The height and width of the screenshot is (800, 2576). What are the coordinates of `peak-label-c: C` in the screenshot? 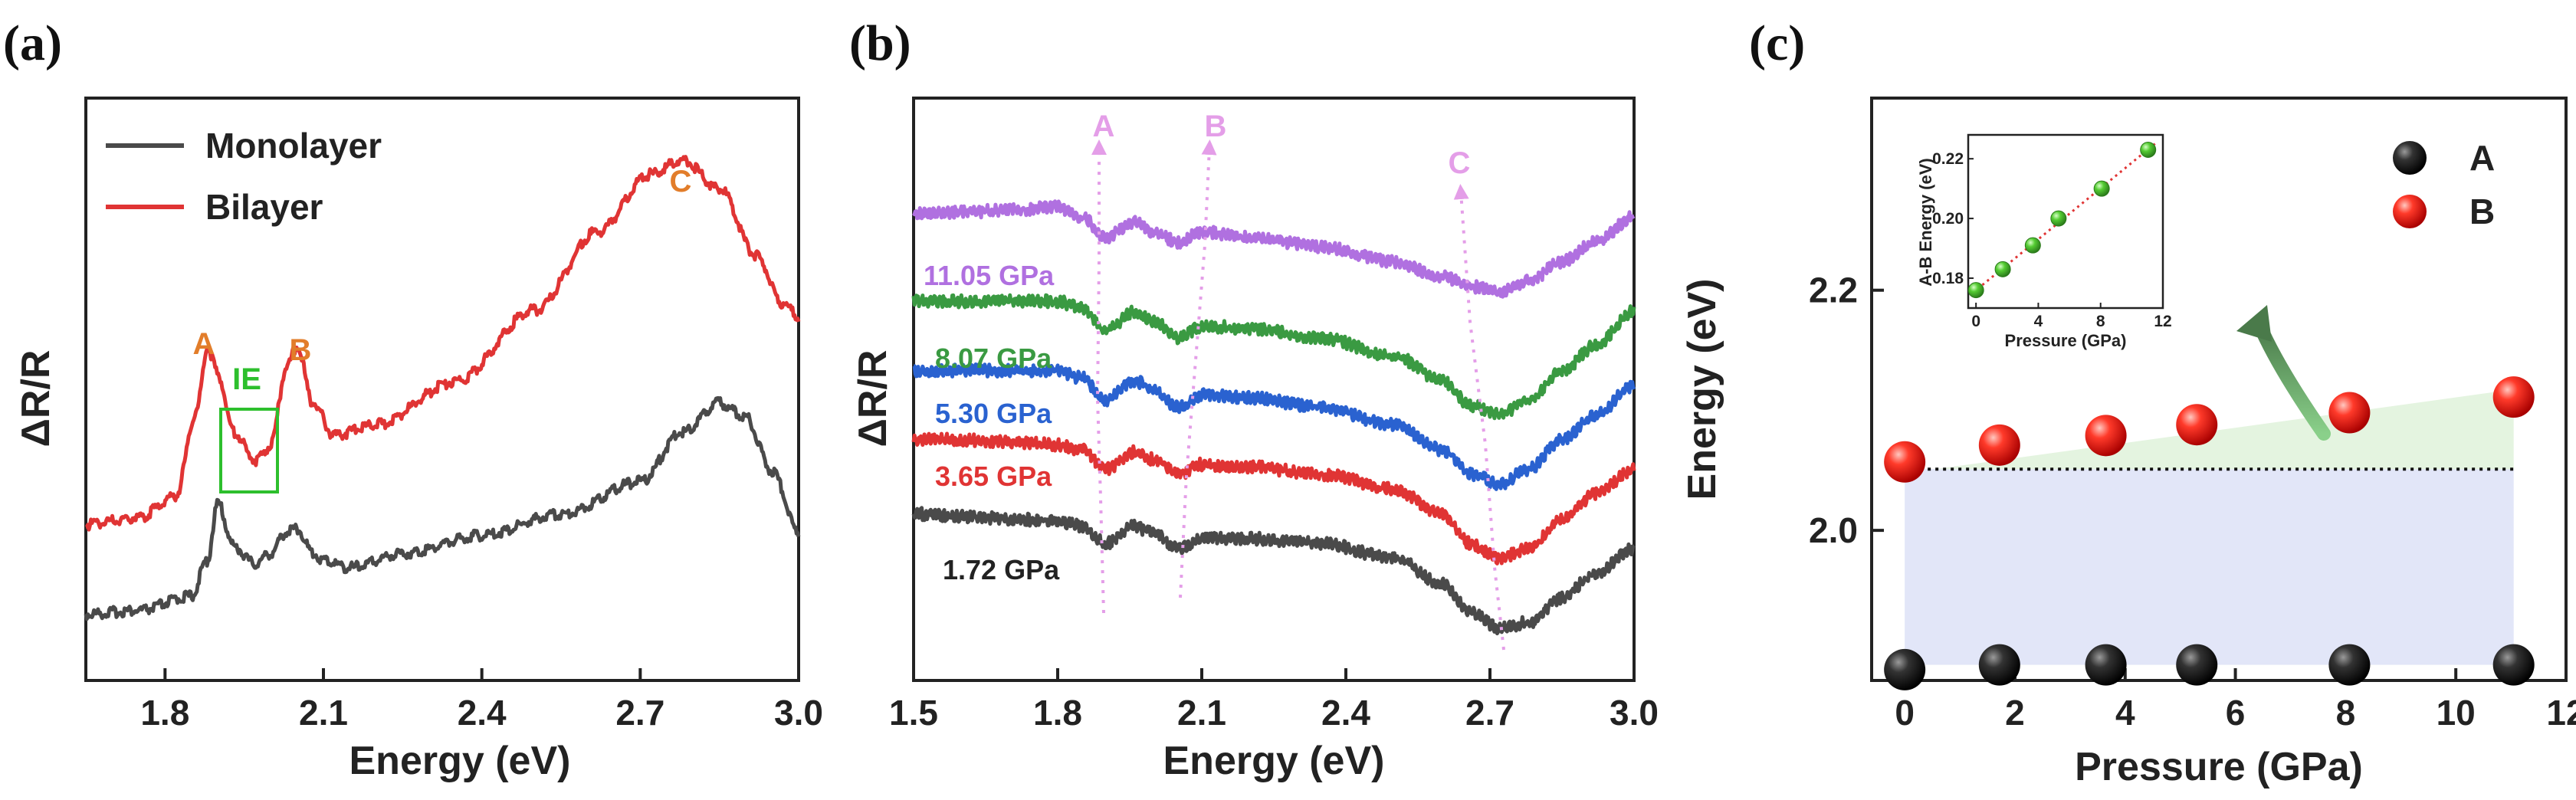 It's located at (681, 181).